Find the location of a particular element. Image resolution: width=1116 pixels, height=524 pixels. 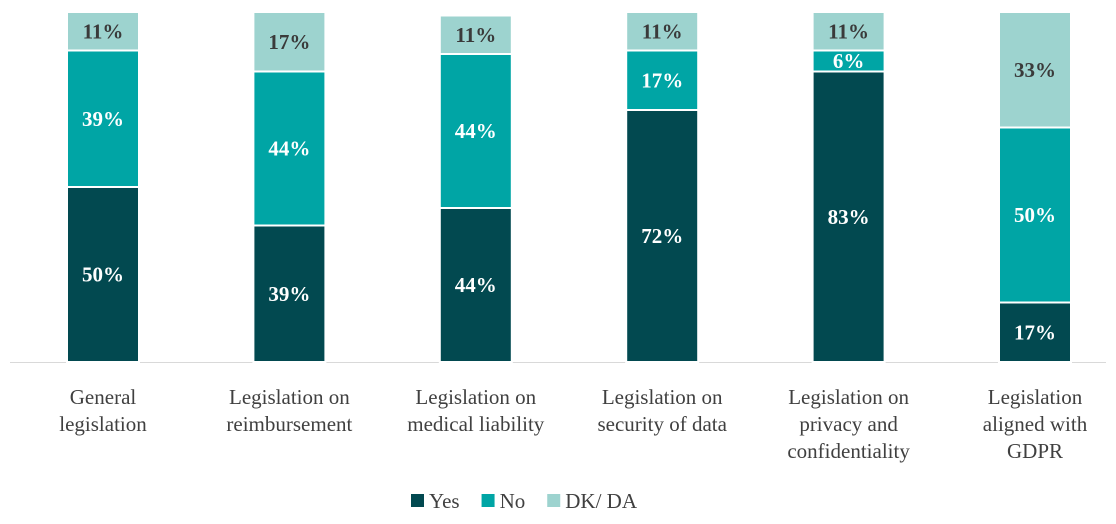

category-label: Legislation on reimbursement is located at coordinates (289, 410).